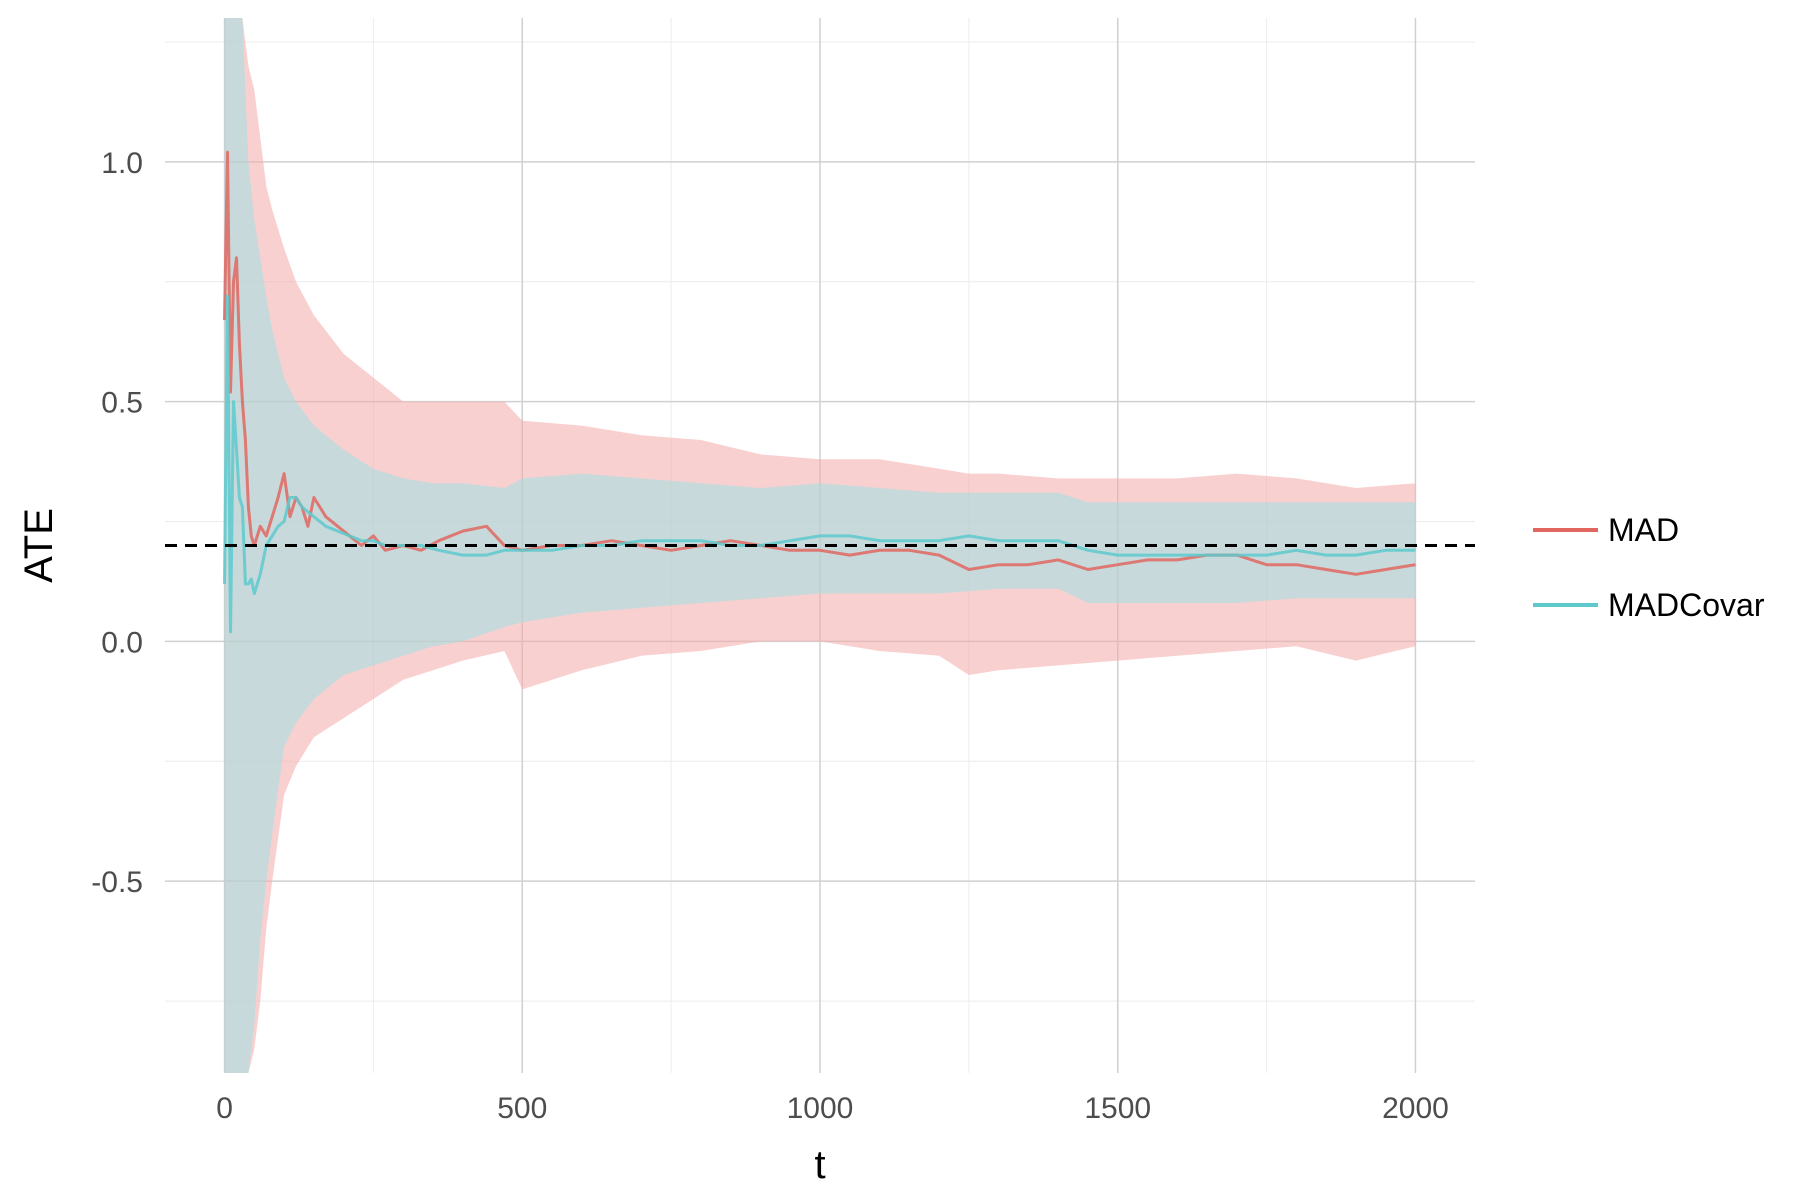  I want to click on x-tick-labels: 0 500 1000 1500 2000, so click(832, 1108).